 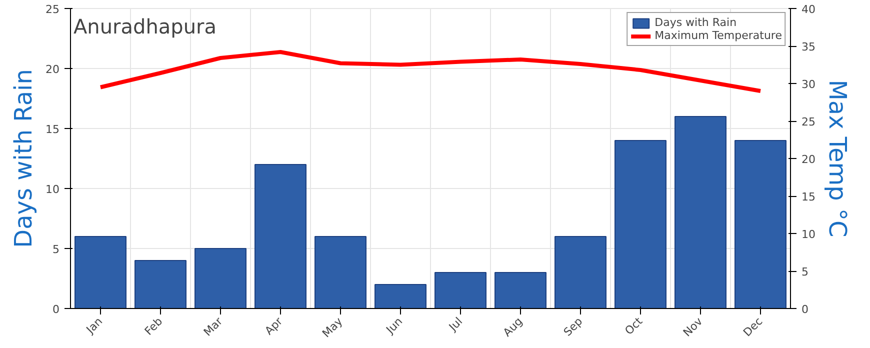 What do you see at coordinates (573, 326) in the screenshot?
I see `x-tick-label: Sep` at bounding box center [573, 326].